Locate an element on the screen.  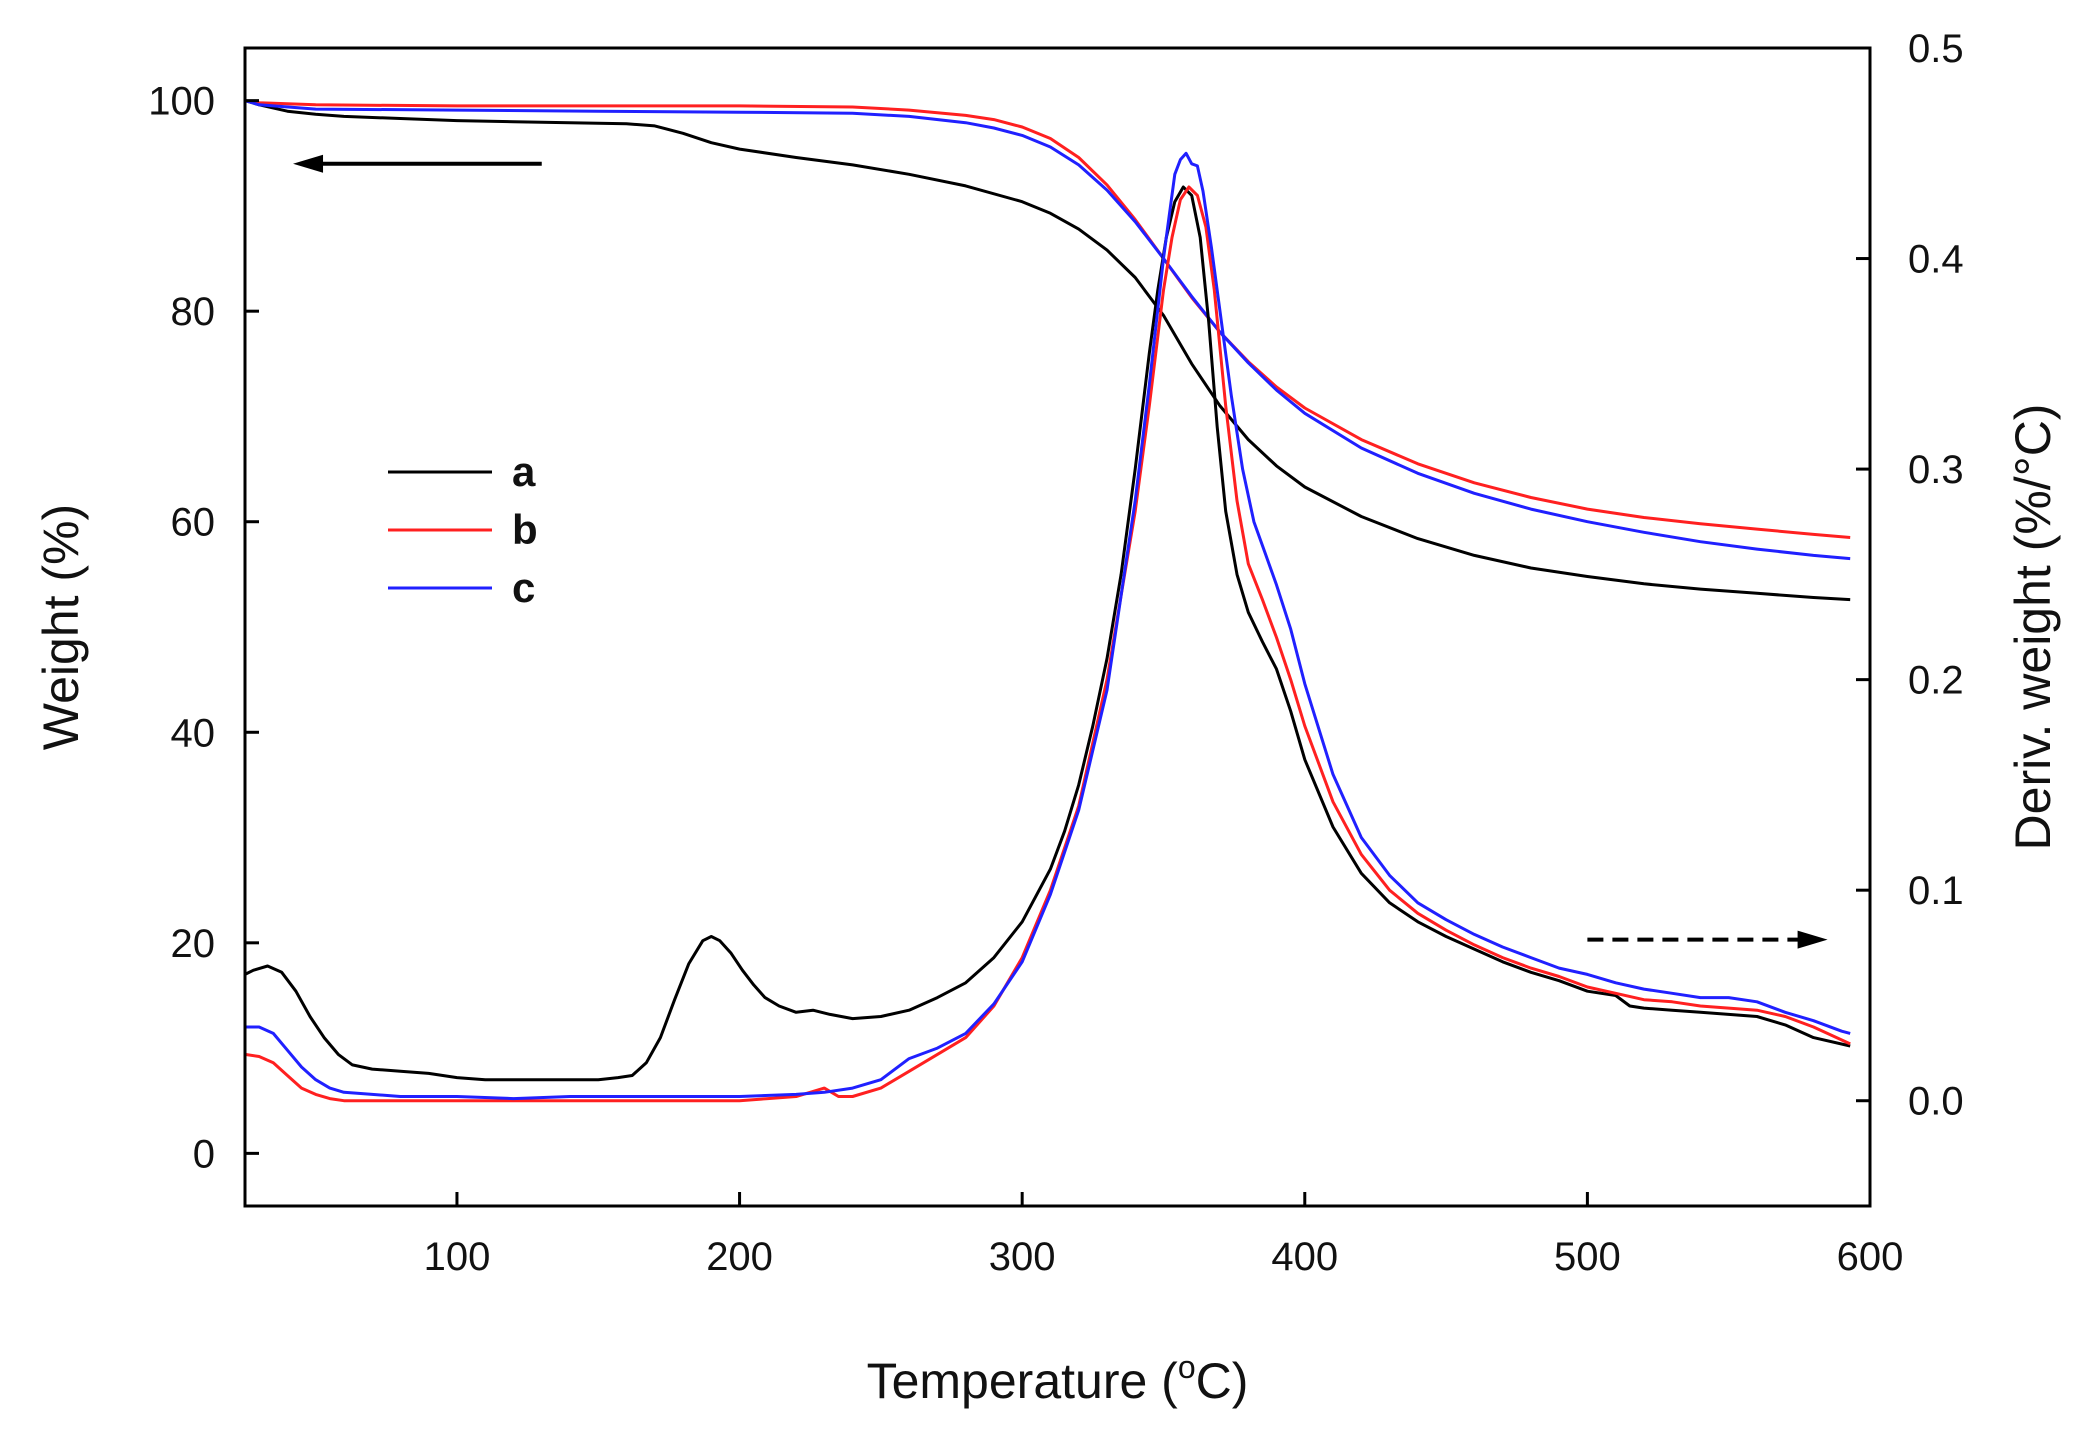
x-tick-label: 200 is located at coordinates (739, 1257).